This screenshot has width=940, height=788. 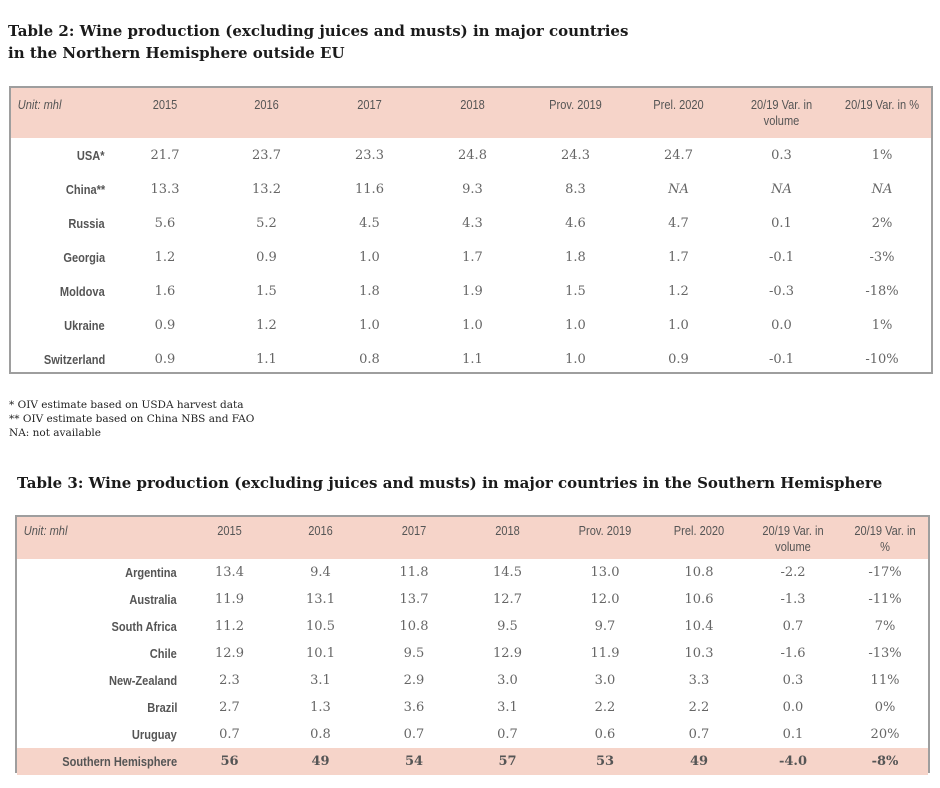 I want to click on value-cell: 49, so click(x=320, y=761).